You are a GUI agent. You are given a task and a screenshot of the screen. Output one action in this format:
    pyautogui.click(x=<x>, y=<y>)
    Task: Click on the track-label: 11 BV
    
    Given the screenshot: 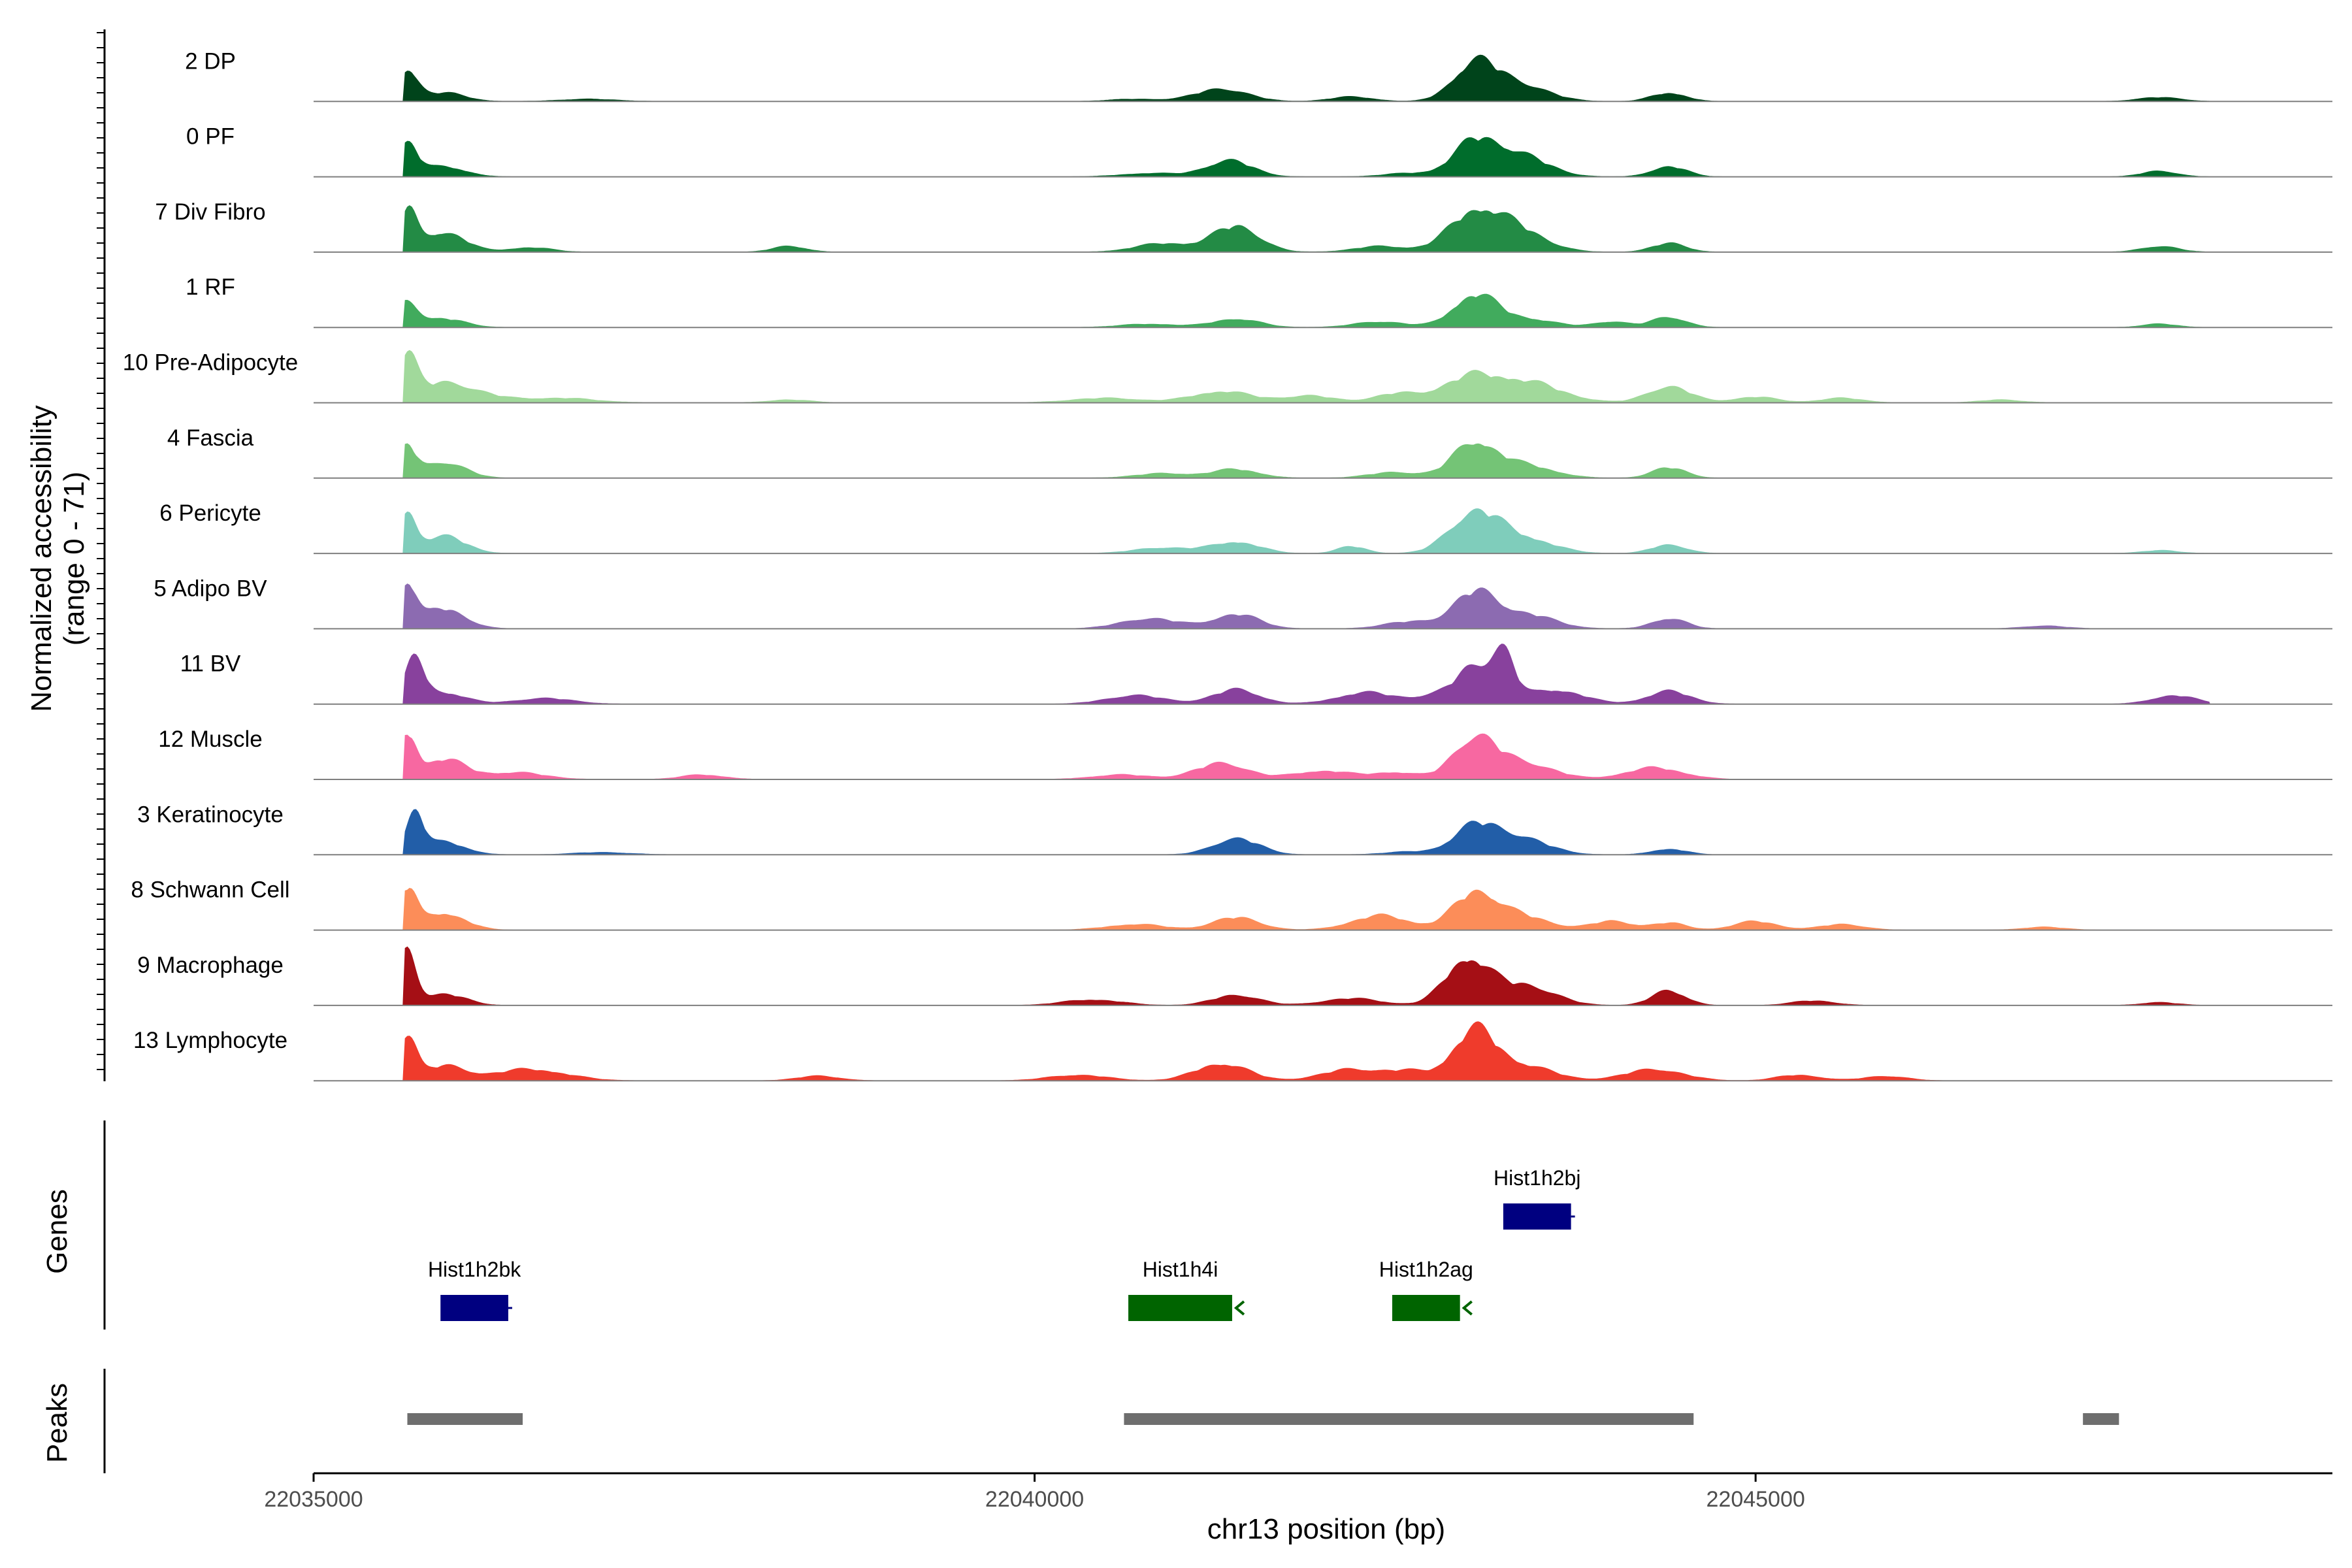 What is the action you would take?
    pyautogui.click(x=210, y=664)
    